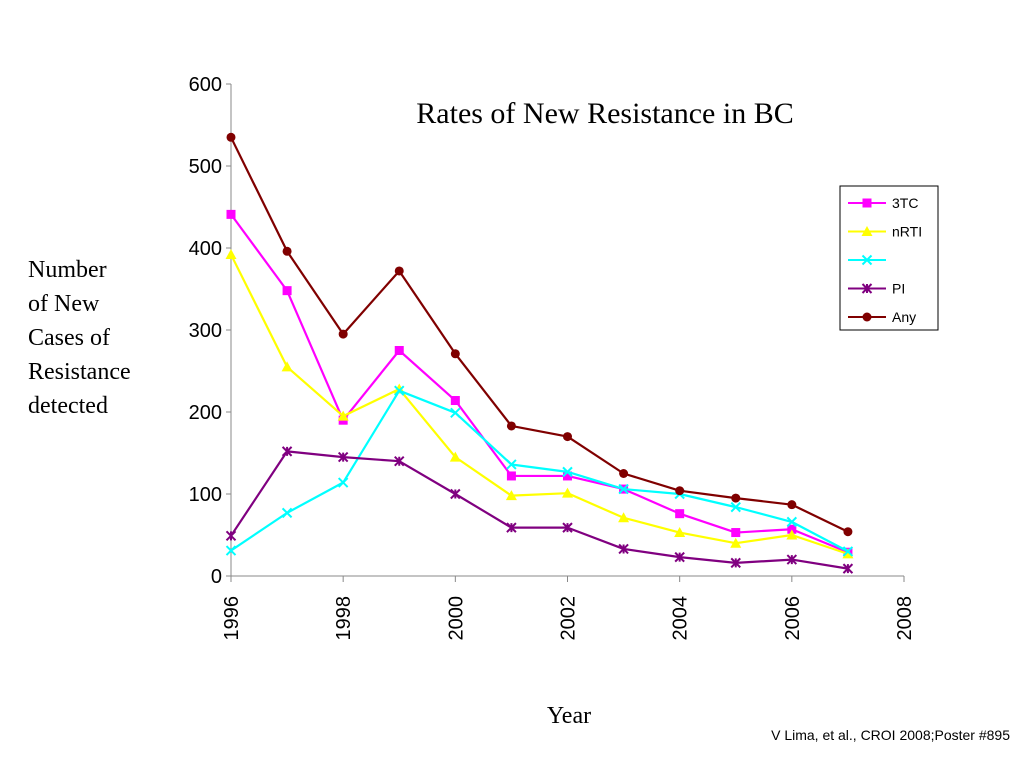 The image size is (1024, 768). I want to click on x-tick-label: 2002, so click(569, 618).